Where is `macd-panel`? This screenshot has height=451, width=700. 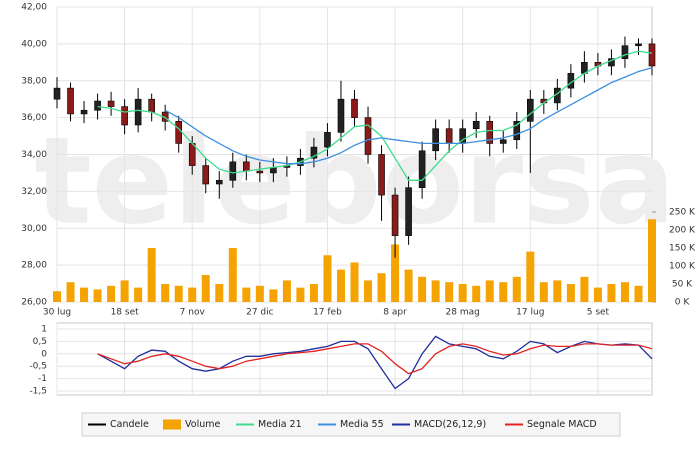 macd-panel is located at coordinates (354, 359).